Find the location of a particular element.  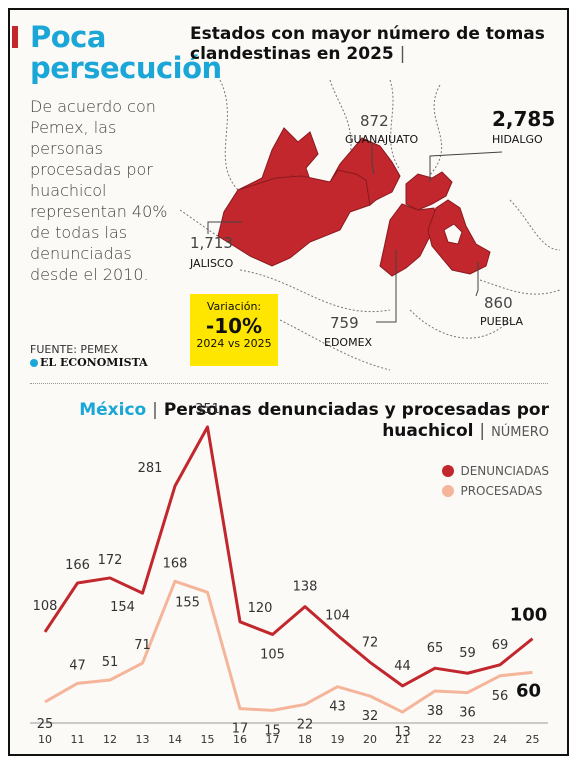

x-tick-label: 23 is located at coordinates (468, 739).